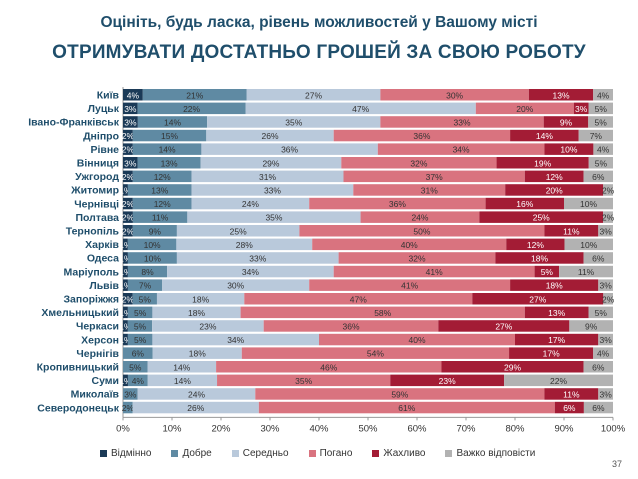 The image size is (638, 479). Describe the element at coordinates (418, 163) in the screenshot. I see `data-label: 32%` at that location.